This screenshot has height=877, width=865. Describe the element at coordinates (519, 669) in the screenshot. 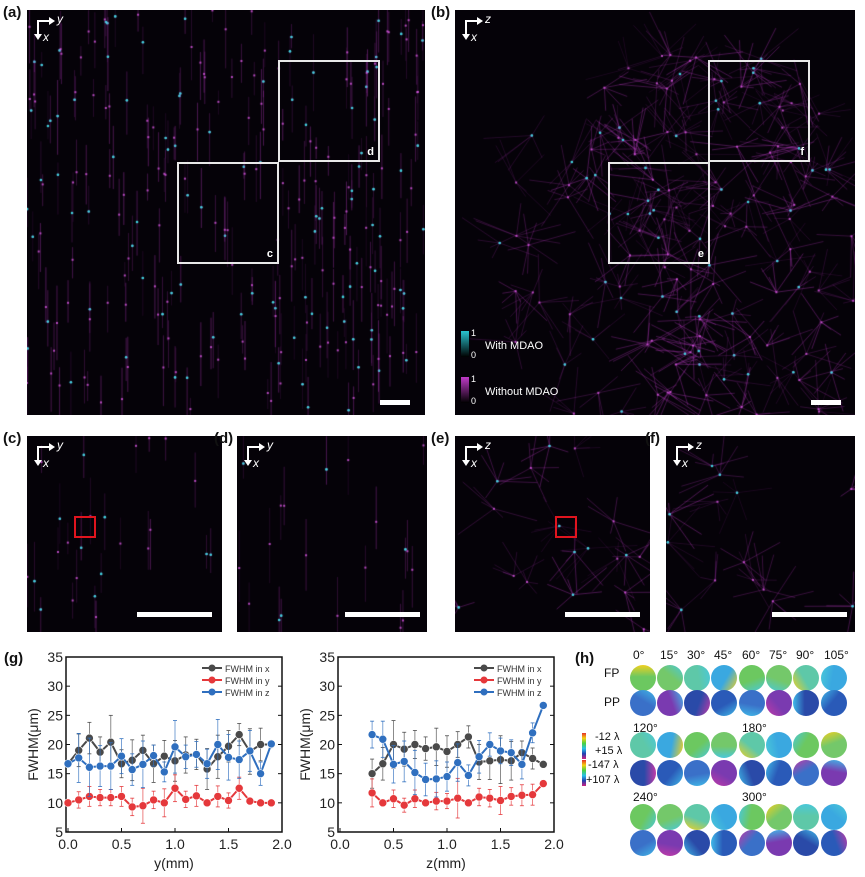

I see `legend-label: FWHM in x` at that location.